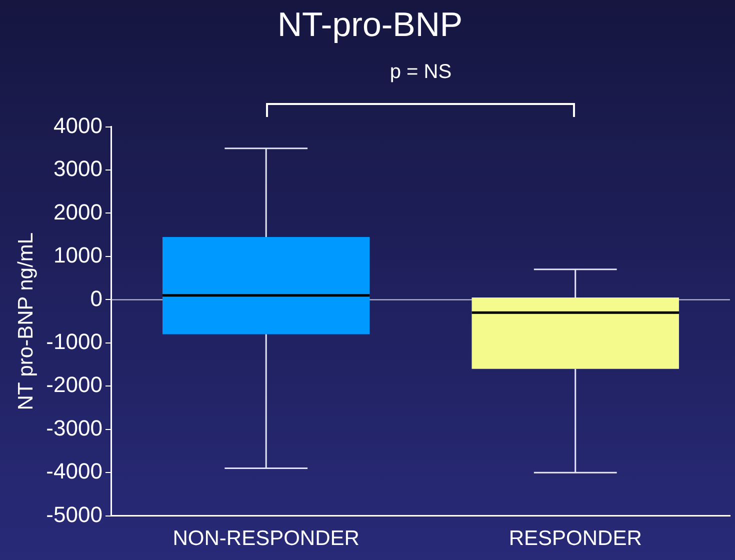  Describe the element at coordinates (575, 538) in the screenshot. I see `x-tick-label: RESPONDER` at that location.